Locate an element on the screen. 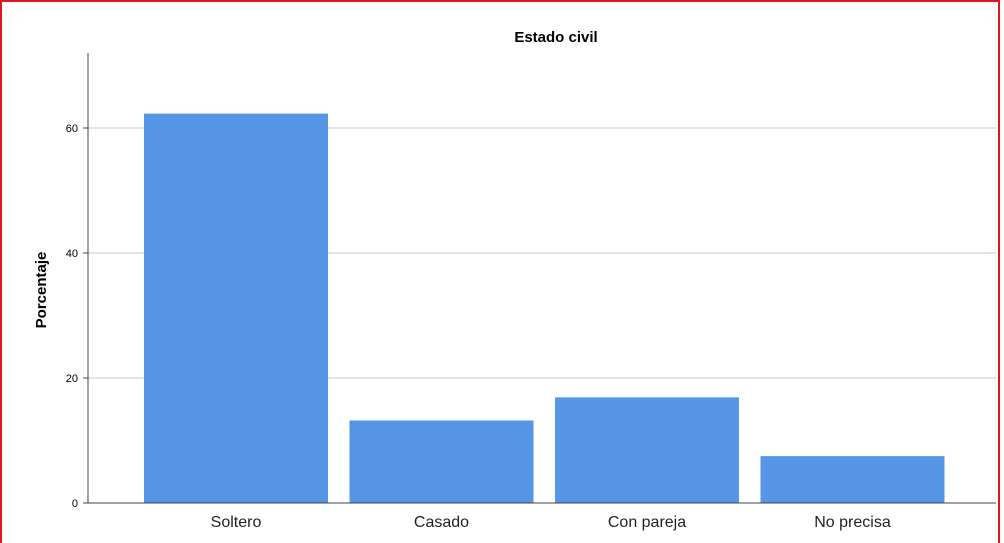 The image size is (1004, 543). x-tick-label: Casado is located at coordinates (441, 522).